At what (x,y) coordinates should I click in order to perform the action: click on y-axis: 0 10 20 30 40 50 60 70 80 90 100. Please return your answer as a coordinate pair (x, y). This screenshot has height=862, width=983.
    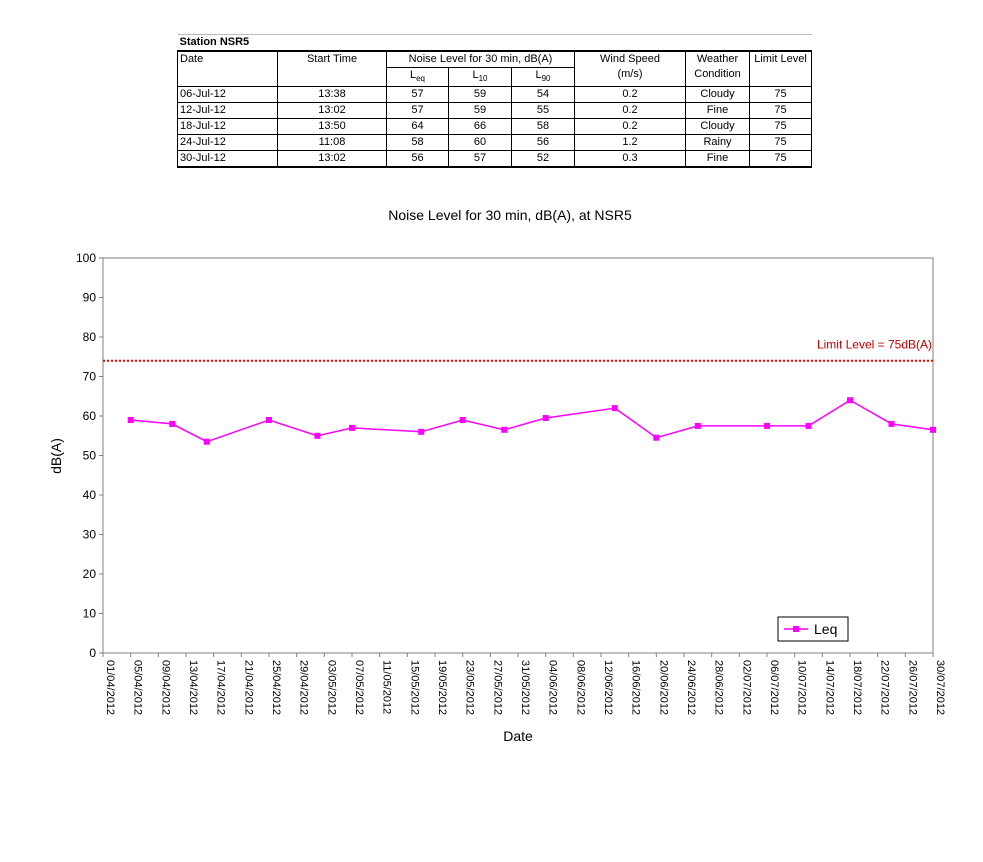
    Looking at the image, I should click on (89, 455).